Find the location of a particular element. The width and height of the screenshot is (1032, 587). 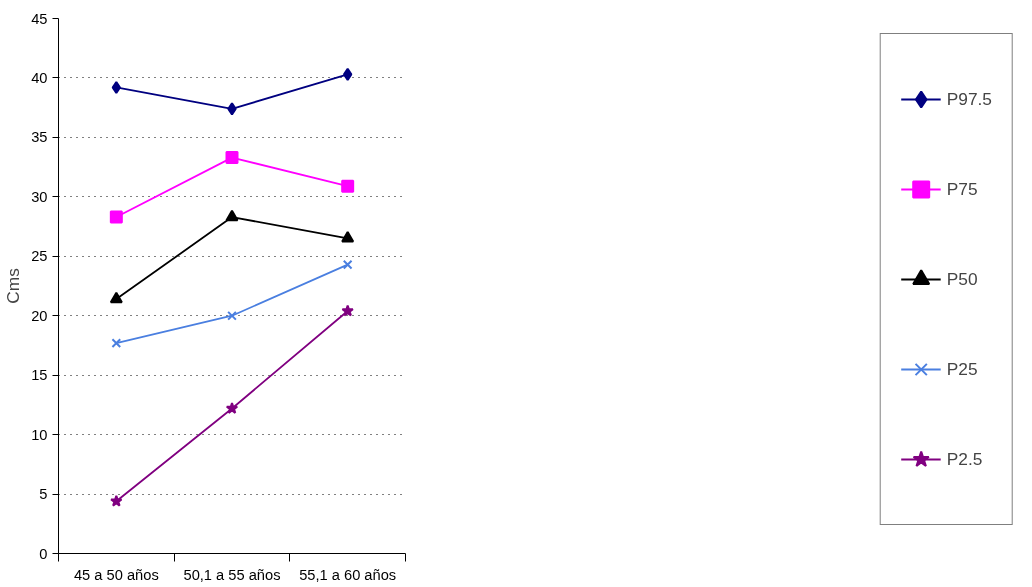

y-axis-title: Cms is located at coordinates (13, 285).